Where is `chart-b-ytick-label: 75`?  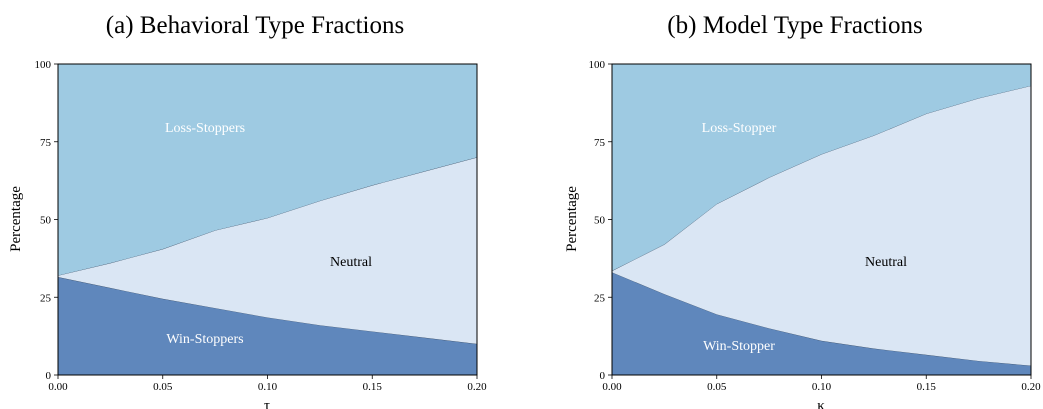
chart-b-ytick-label: 75 is located at coordinates (600, 143).